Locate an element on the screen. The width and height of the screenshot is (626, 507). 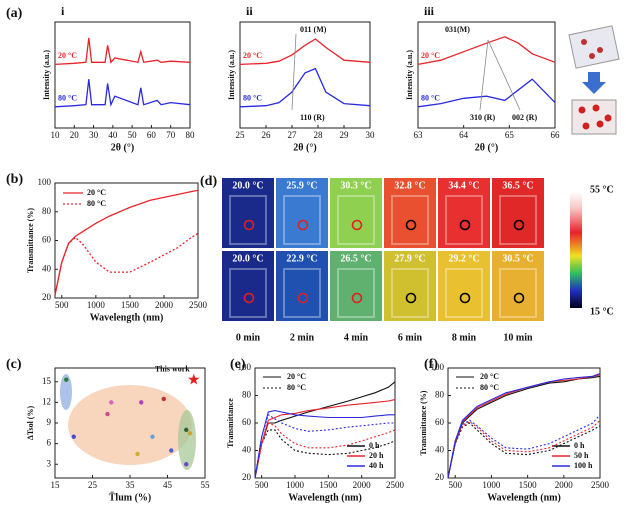
peak-annotation: 031(M) is located at coordinates (457, 29).